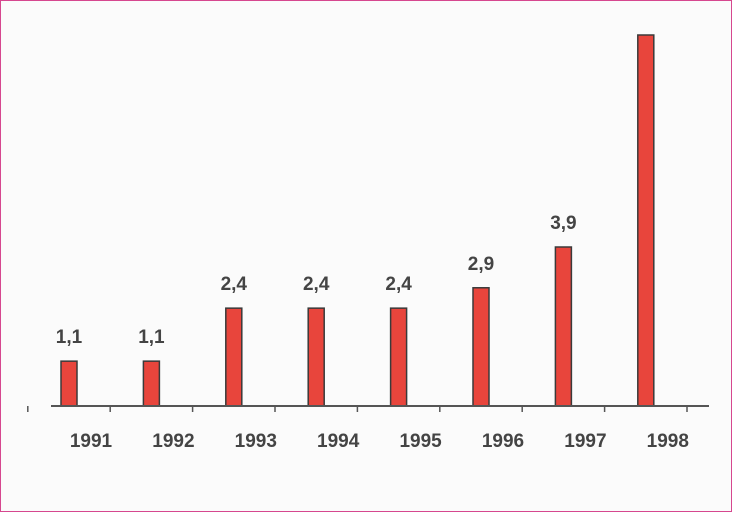 Image resolution: width=732 pixels, height=512 pixels. Describe the element at coordinates (563, 326) in the screenshot. I see `bar-1997` at that location.